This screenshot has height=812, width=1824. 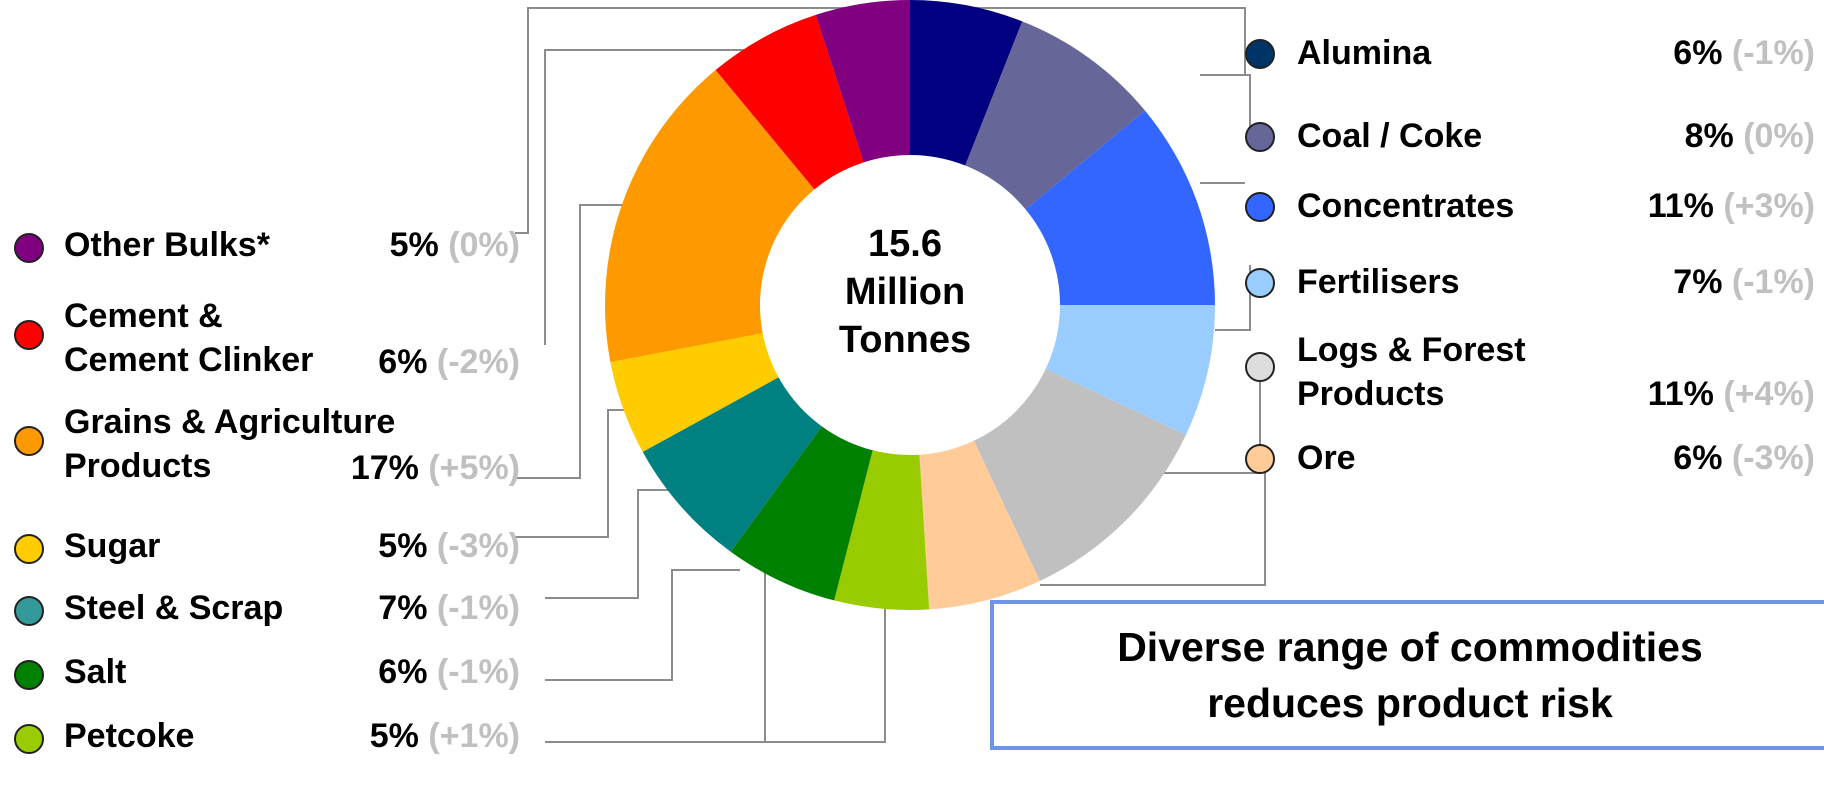 I want to click on slice-logs-forest-products, so click(x=1079, y=474).